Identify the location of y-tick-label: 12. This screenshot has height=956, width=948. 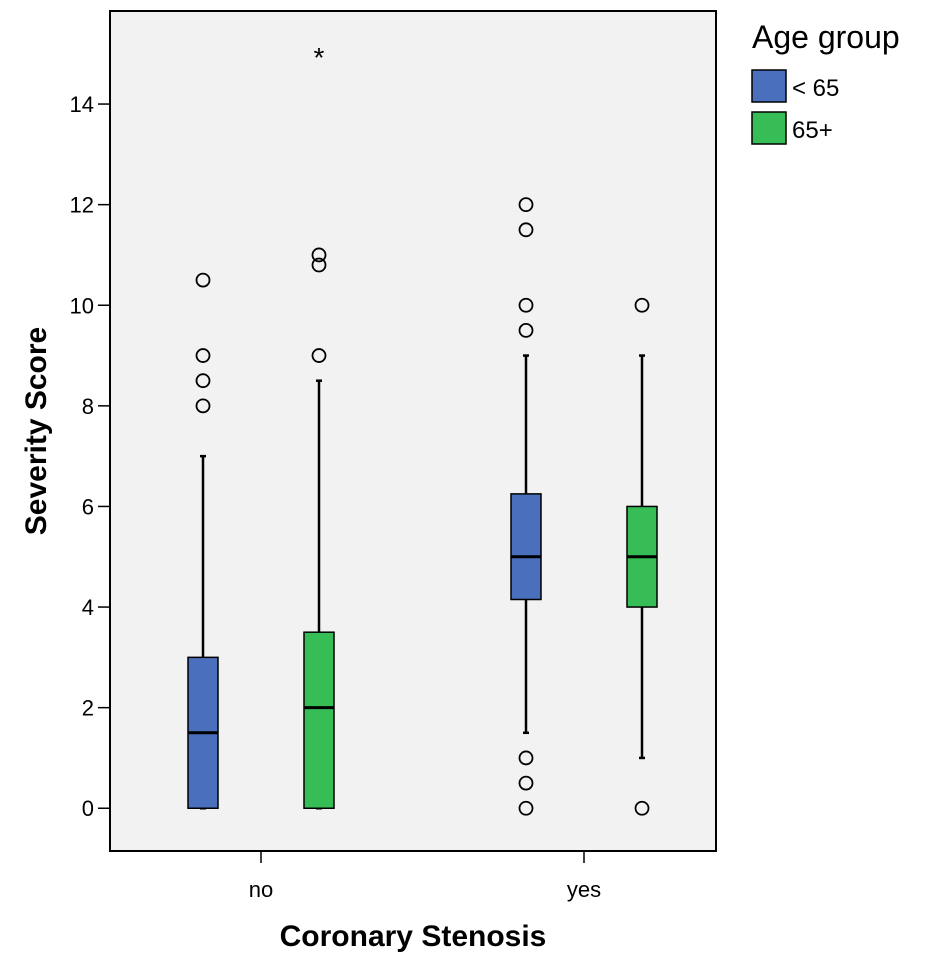
(82, 205).